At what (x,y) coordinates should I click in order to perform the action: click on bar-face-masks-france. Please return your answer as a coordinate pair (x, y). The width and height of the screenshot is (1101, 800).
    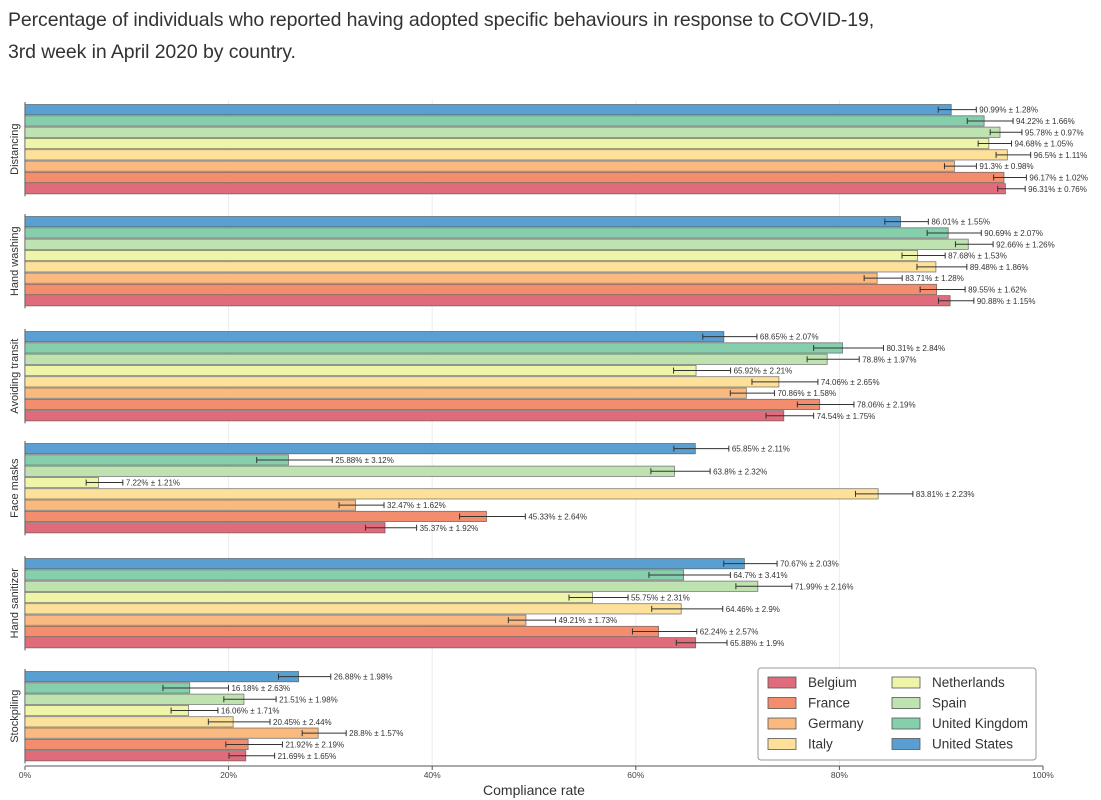
    Looking at the image, I should click on (255, 516).